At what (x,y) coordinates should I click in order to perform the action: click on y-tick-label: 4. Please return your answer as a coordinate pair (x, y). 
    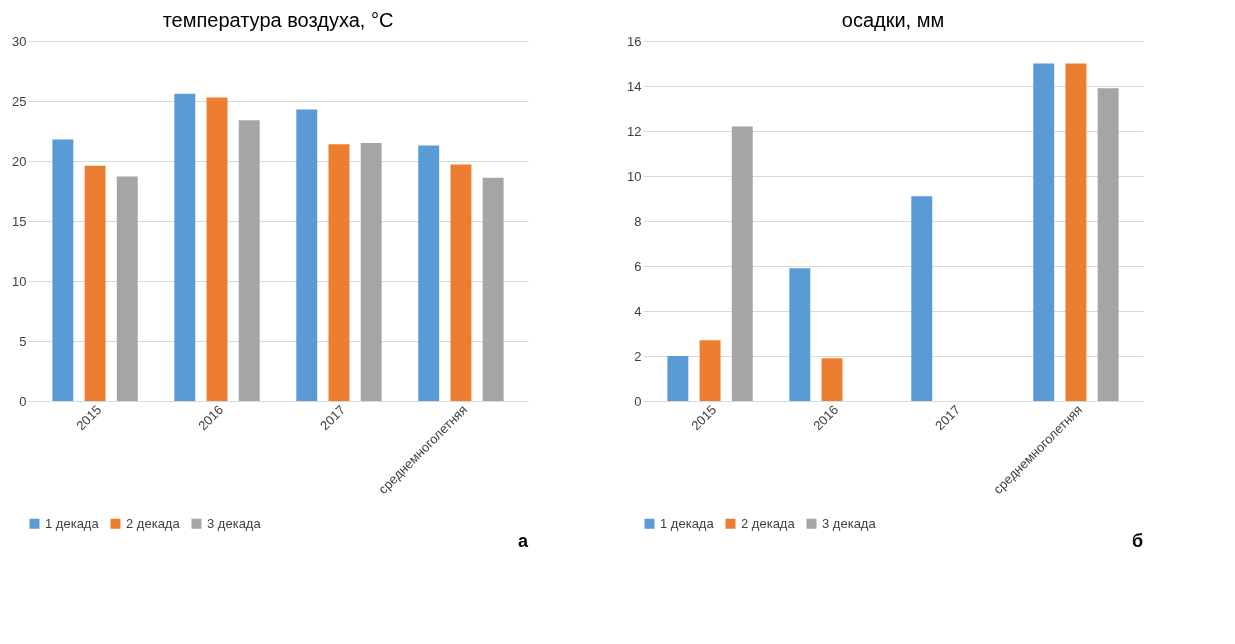
    Looking at the image, I should click on (638, 311).